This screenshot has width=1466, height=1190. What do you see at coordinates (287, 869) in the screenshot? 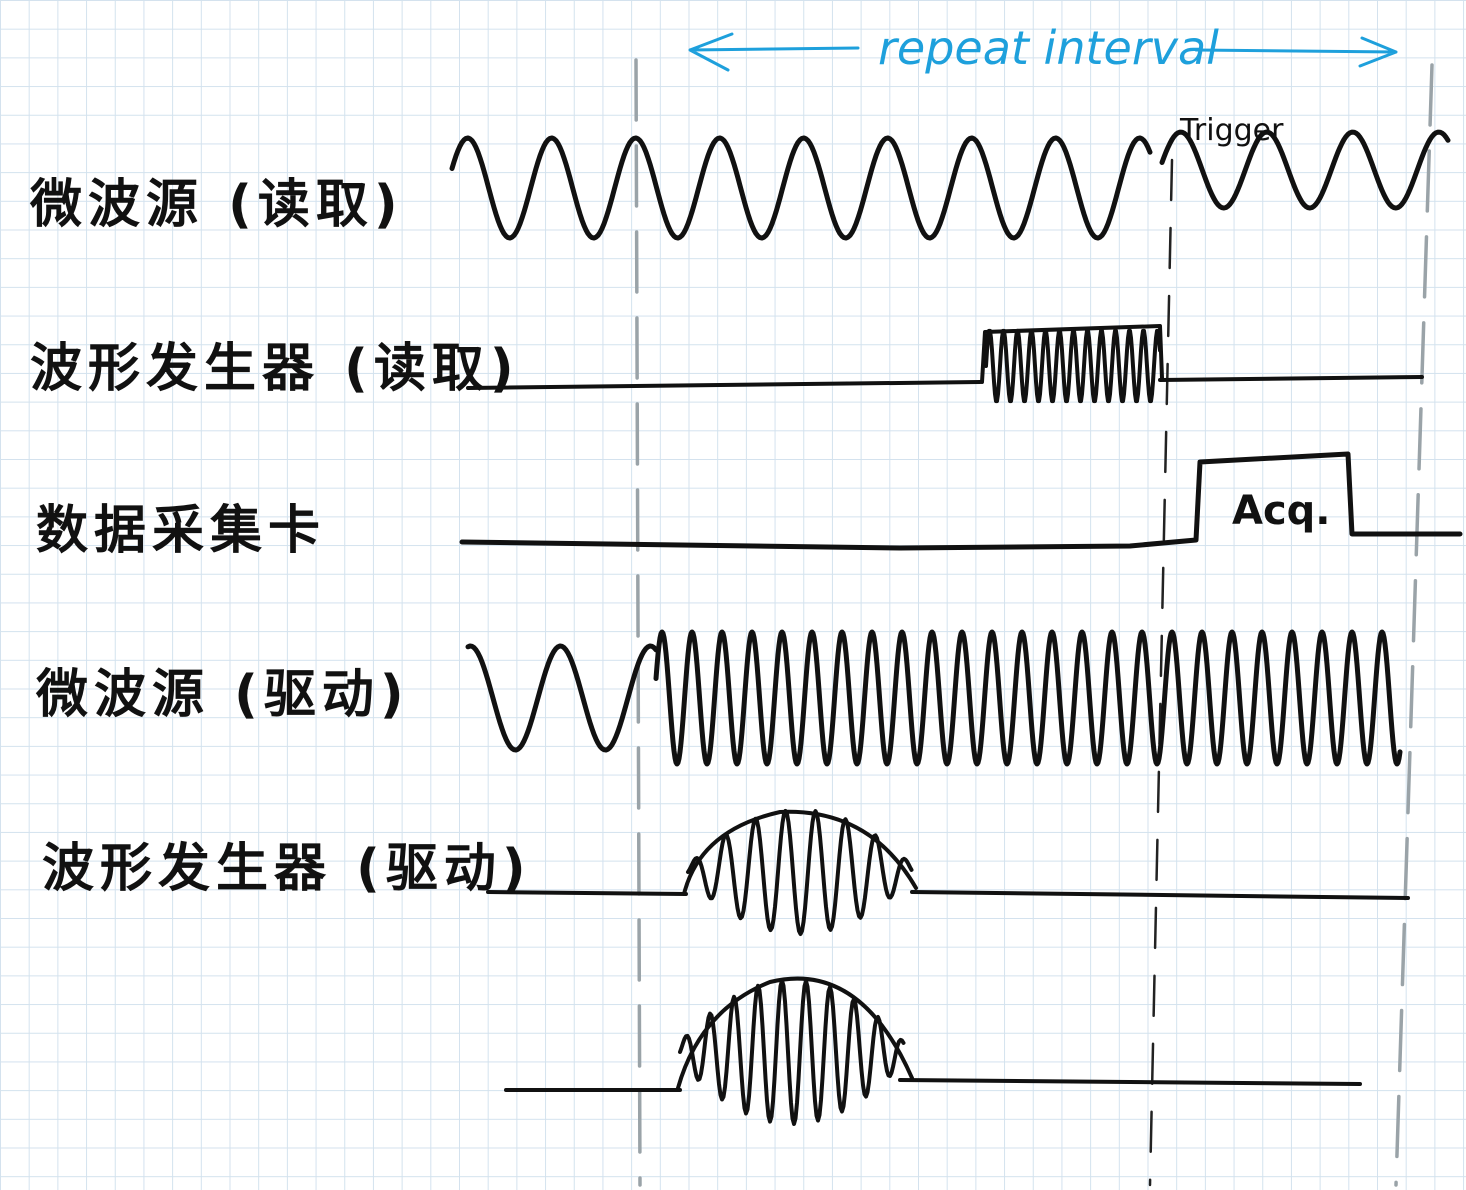
I see `track-label-awg-drive: 波形发生器 (驱动)` at bounding box center [287, 869].